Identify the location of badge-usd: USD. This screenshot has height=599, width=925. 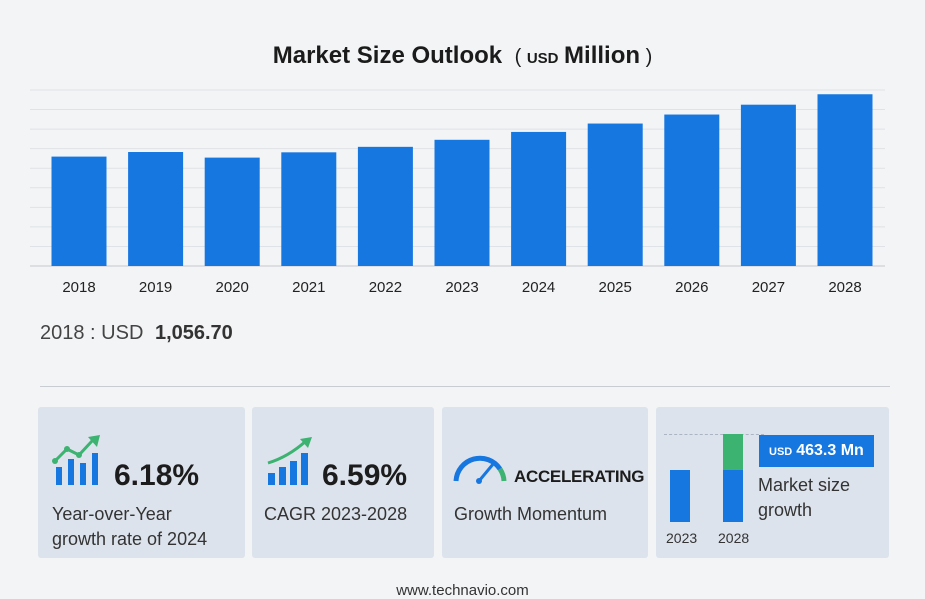
(781, 452).